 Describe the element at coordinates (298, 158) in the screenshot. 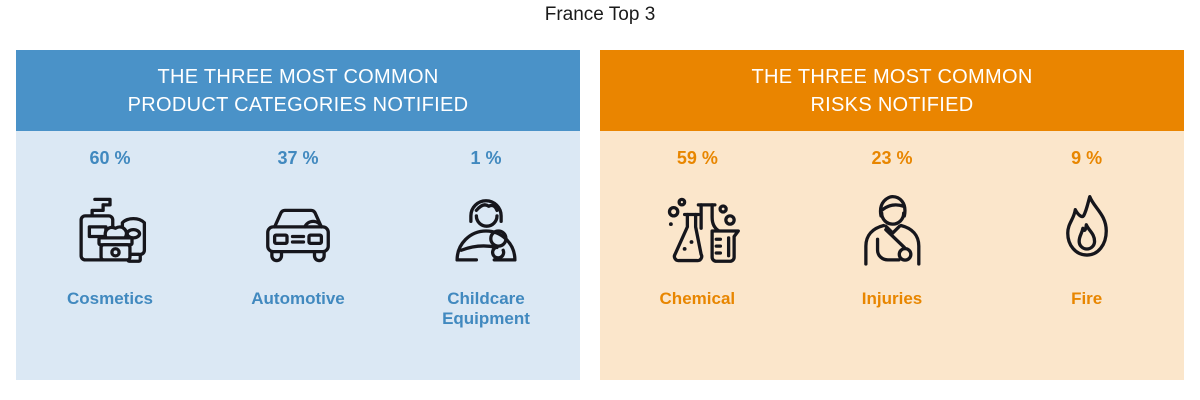

I see `automotive-percent: 37 %` at that location.